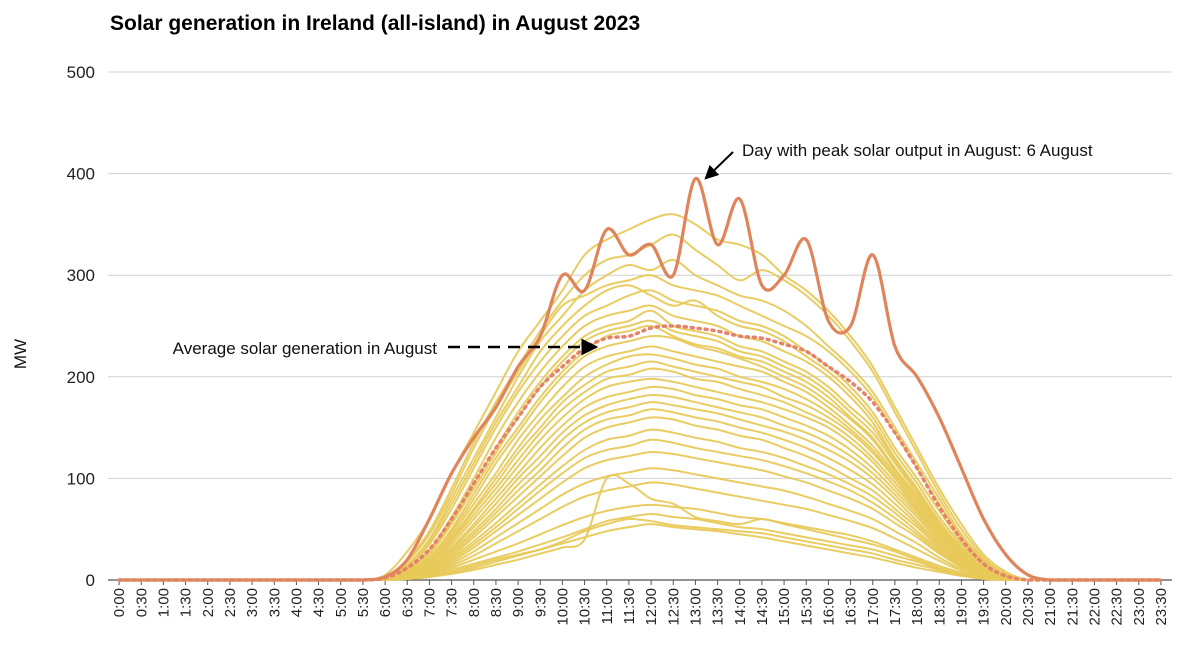 The image size is (1186, 656). I want to click on x-tick-label: 2:30, so click(230, 602).